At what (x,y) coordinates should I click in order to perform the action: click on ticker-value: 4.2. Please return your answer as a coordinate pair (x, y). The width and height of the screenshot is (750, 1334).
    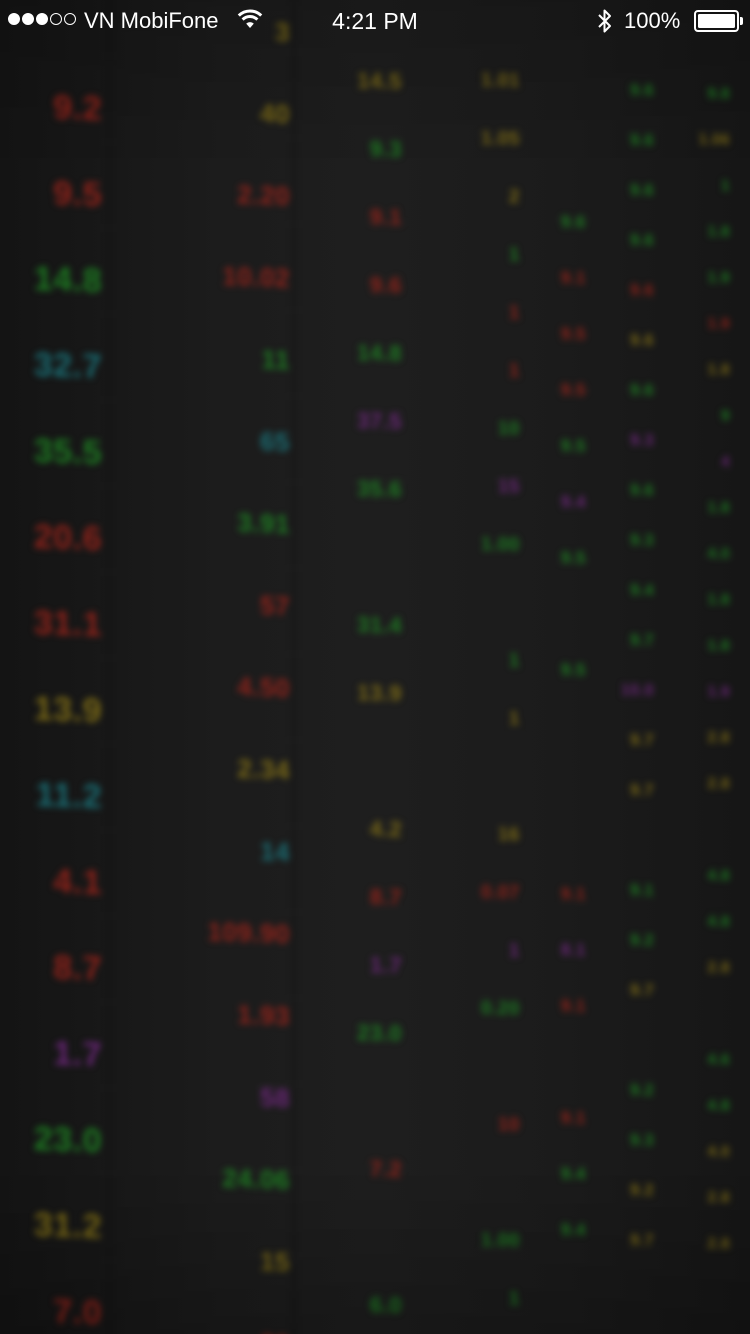
    Looking at the image, I should click on (385, 829).